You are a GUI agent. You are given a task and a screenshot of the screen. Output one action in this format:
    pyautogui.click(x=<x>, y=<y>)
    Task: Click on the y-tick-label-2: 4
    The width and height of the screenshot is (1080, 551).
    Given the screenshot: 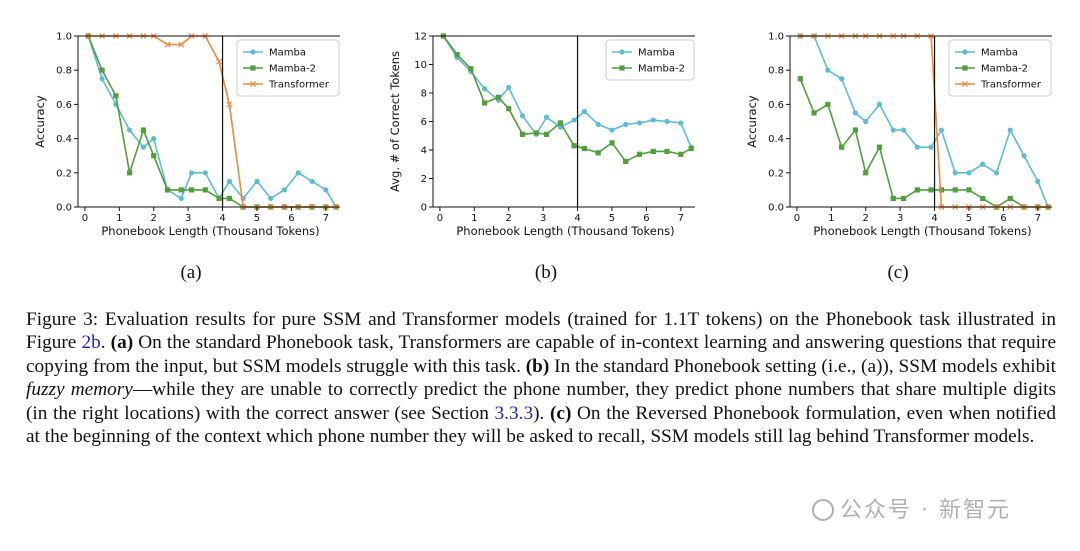 What is the action you would take?
    pyautogui.click(x=424, y=151)
    